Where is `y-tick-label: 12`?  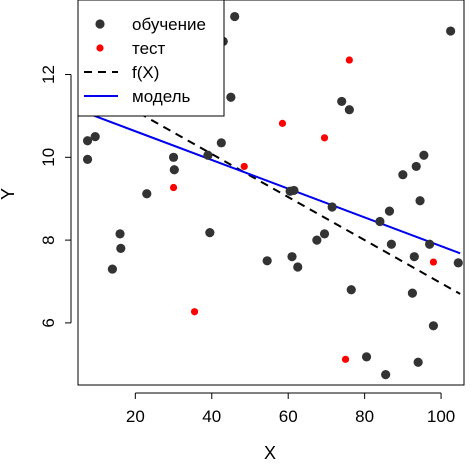
y-tick-label: 12 is located at coordinates (48, 74).